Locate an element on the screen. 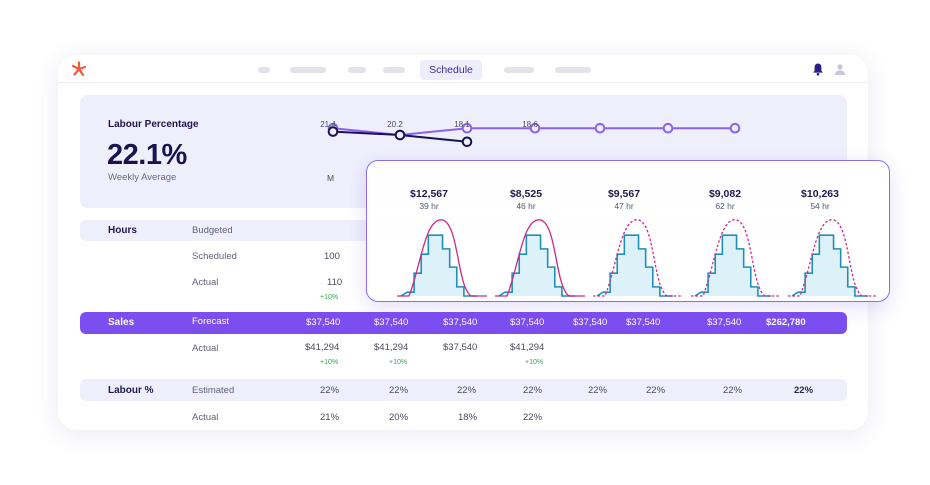  hours-category: Hours is located at coordinates (122, 230).